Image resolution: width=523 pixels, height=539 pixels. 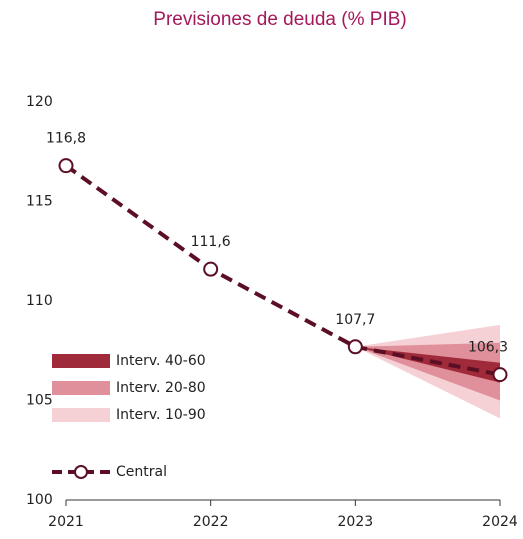 What do you see at coordinates (39, 102) in the screenshot?
I see `y-tick-label: 120` at bounding box center [39, 102].